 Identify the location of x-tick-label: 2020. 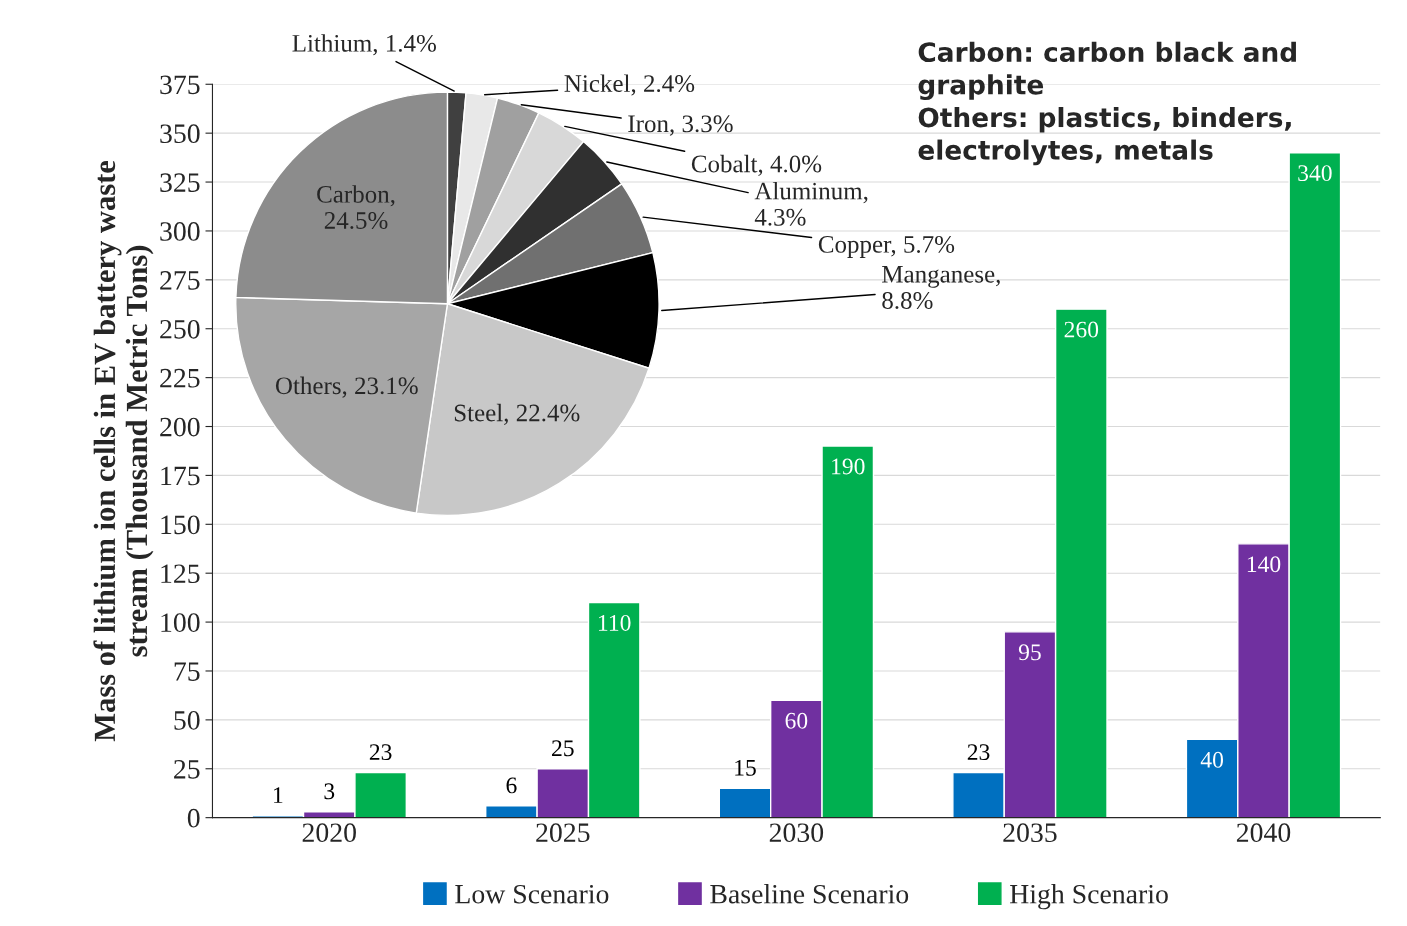
(329, 833).